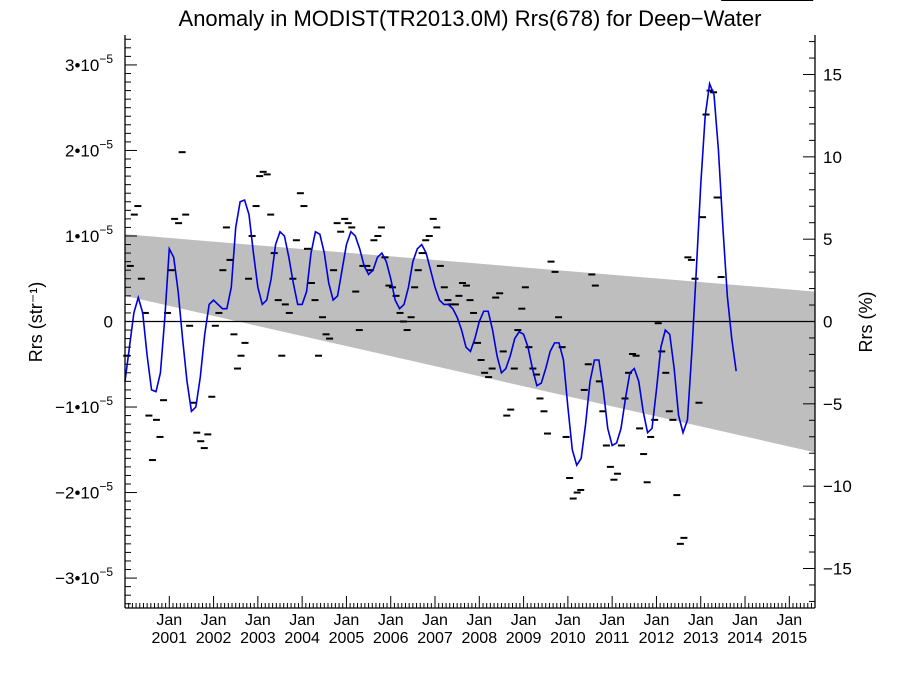 Image resolution: width=900 pixels, height=680 pixels. What do you see at coordinates (84, 491) in the screenshot?
I see `left-tick-label: −2•10−5` at bounding box center [84, 491].